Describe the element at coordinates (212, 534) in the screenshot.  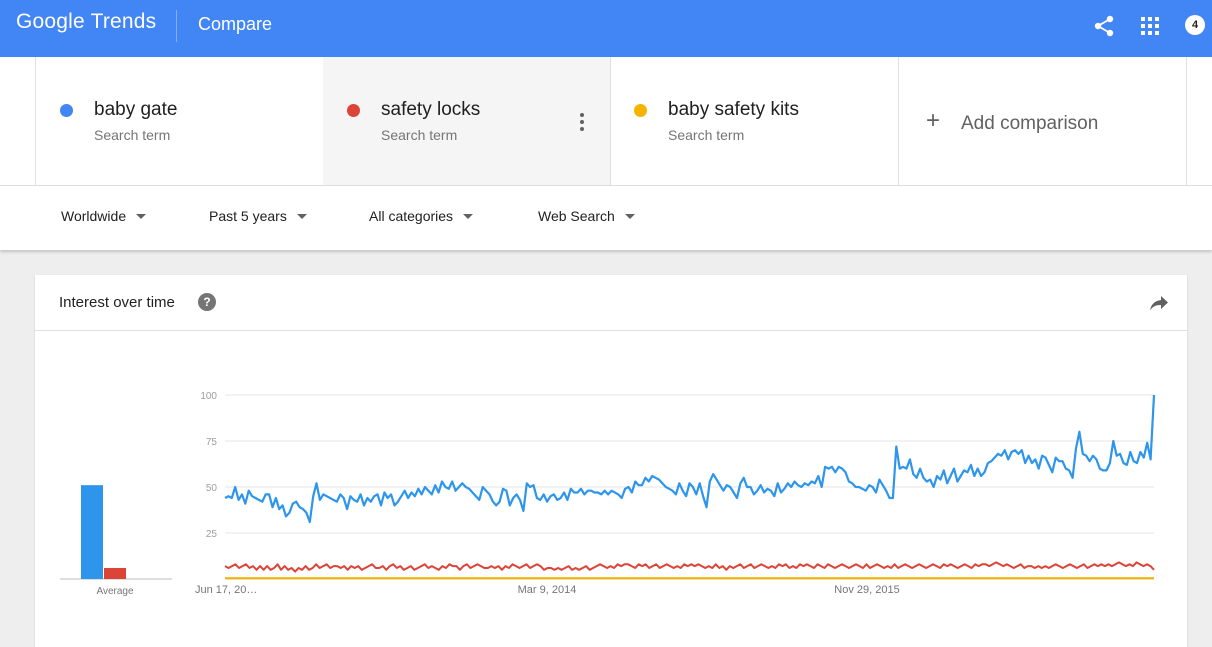
I see `y-tick-label: 25` at that location.